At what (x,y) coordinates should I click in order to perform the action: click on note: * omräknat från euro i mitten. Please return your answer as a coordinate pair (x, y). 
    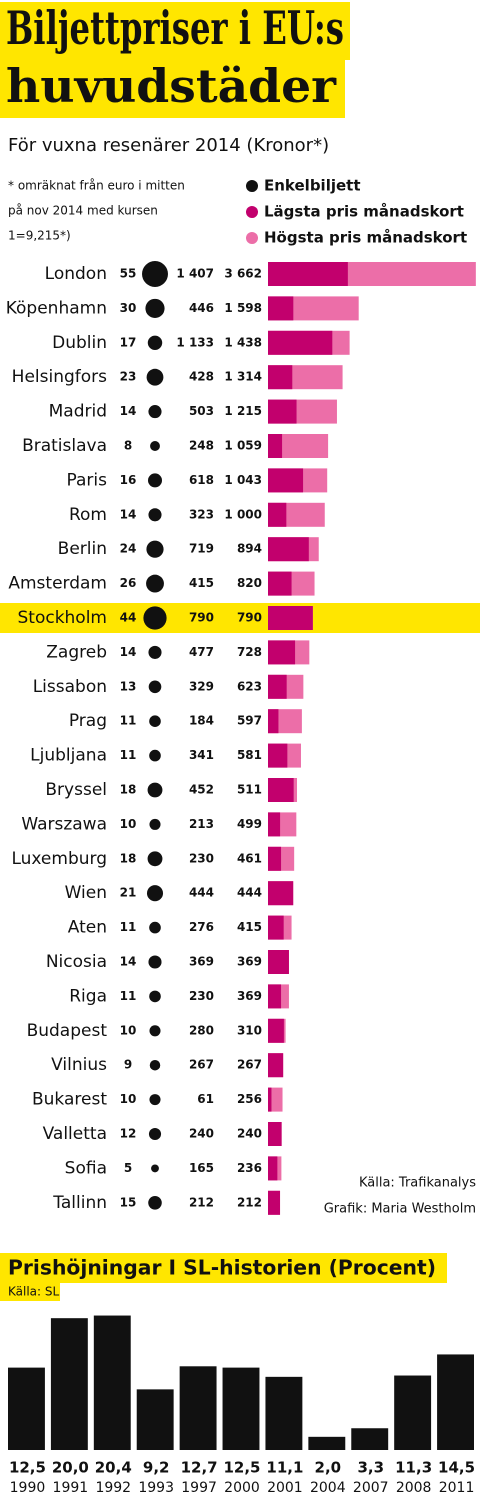
    Looking at the image, I should click on (96, 186).